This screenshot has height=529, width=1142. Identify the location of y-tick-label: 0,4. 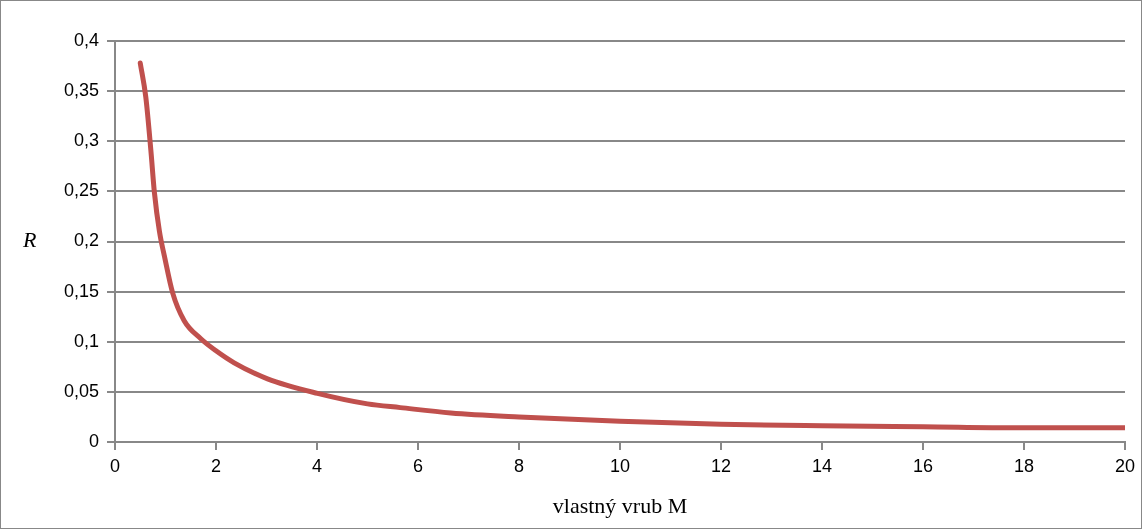
(86, 39).